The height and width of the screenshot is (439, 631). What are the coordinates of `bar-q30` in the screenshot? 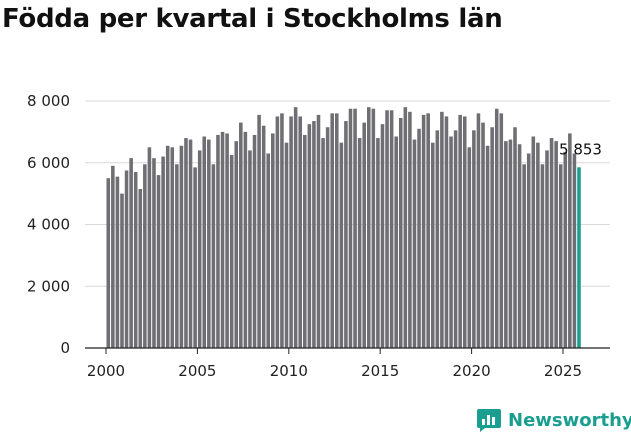 It's located at (241, 235).